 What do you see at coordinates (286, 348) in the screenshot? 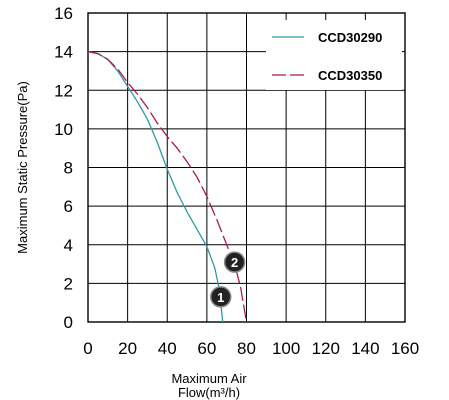
I see `x-tick-label: 100` at bounding box center [286, 348].